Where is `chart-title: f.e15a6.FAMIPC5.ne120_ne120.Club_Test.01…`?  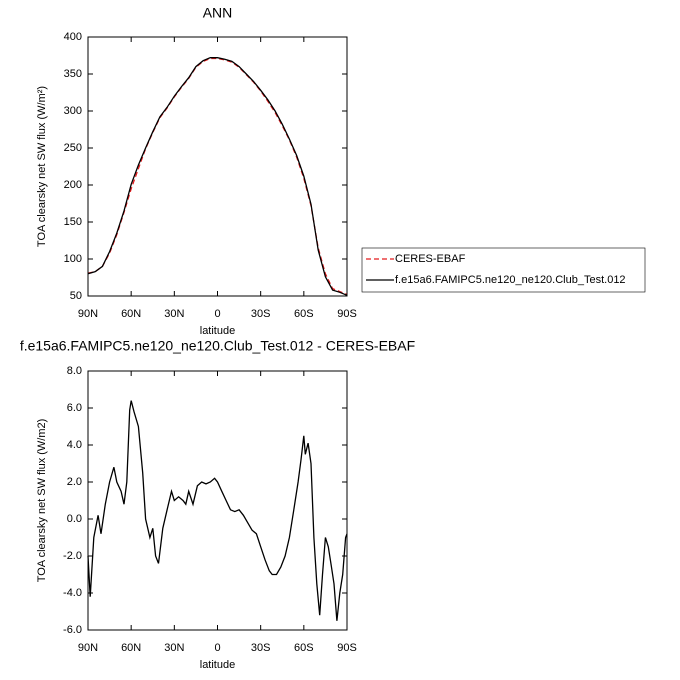 chart-title: f.e15a6.FAMIPC5.ne120_ne120.Club_Test.01… is located at coordinates (217, 346).